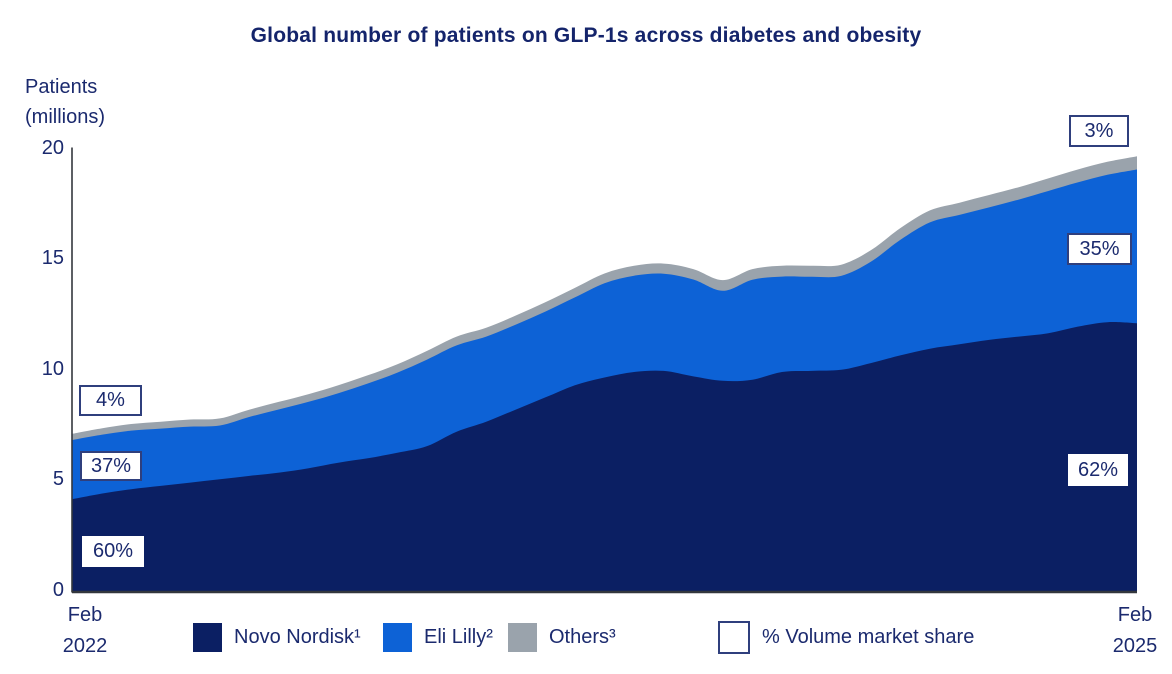  I want to click on x-end-line2: 2025, so click(1135, 646).